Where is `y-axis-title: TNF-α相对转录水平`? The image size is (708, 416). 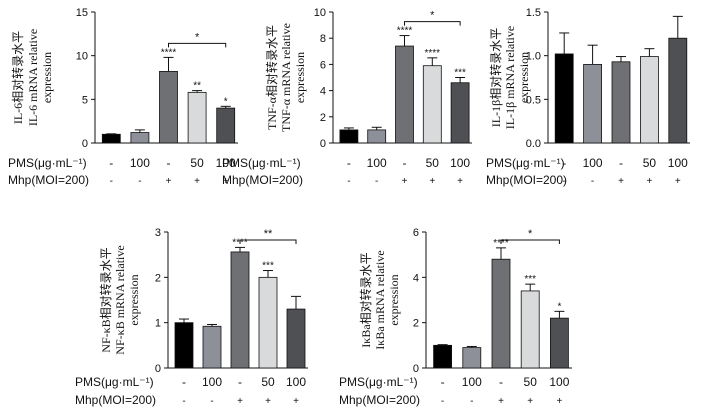 y-axis-title: TNF-α相对转录水平 is located at coordinates (271, 77).